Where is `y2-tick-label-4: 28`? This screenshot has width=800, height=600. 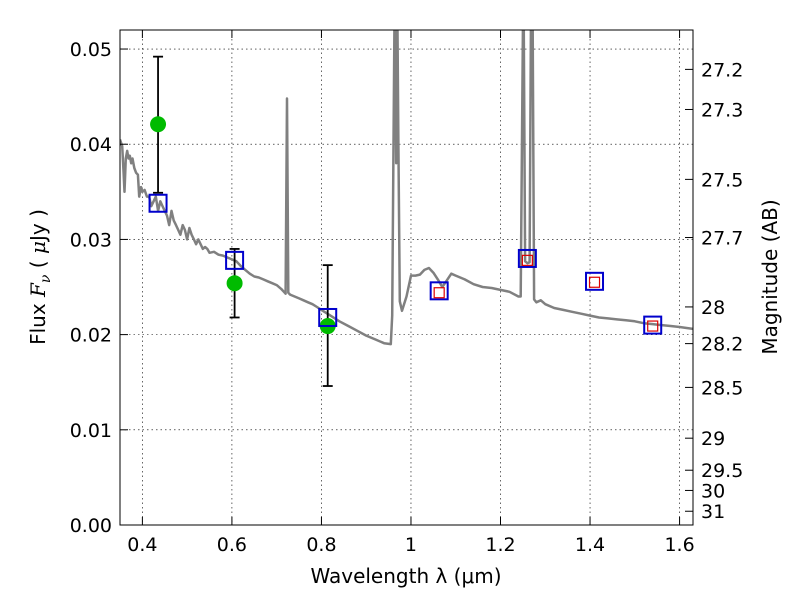
y2-tick-label-4: 28 is located at coordinates (713, 308).